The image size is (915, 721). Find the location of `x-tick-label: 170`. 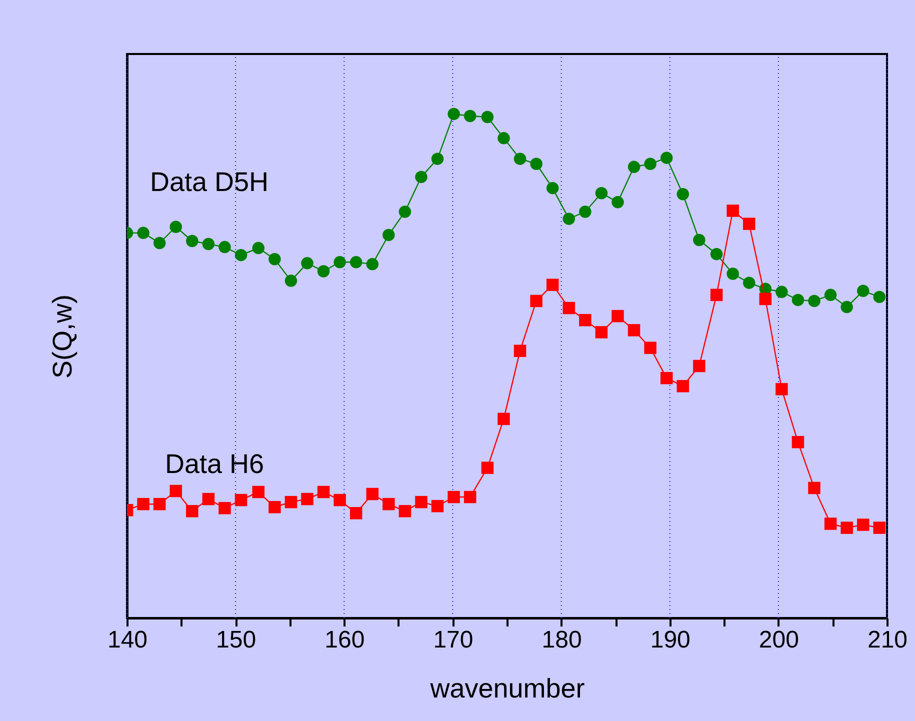

x-tick-label: 170 is located at coordinates (453, 640).